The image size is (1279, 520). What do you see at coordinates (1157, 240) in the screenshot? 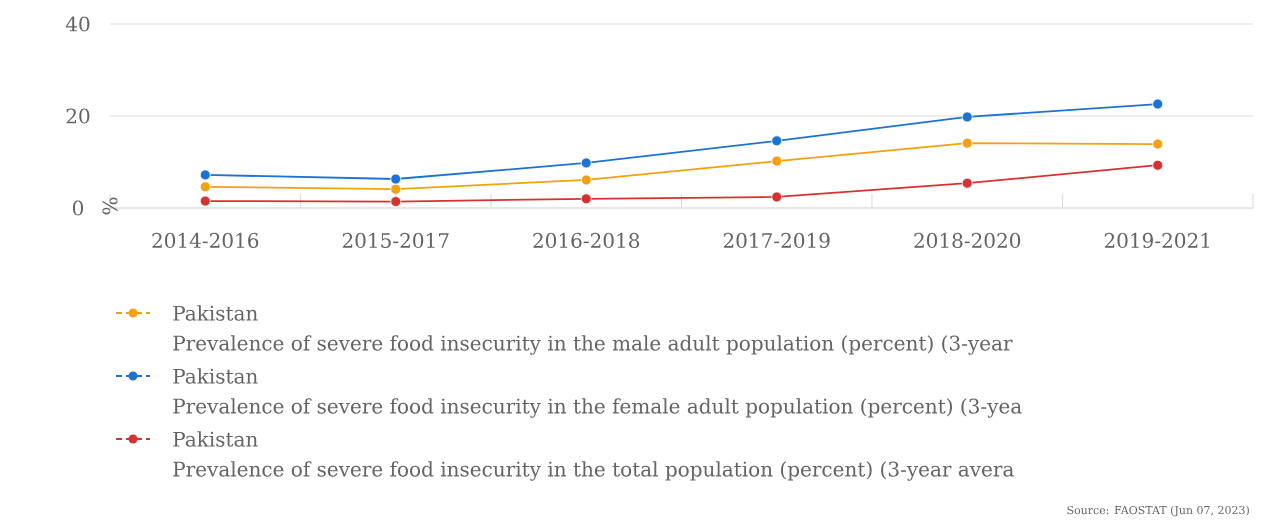
I see `x-tick-label: 2019-2021` at bounding box center [1157, 240].